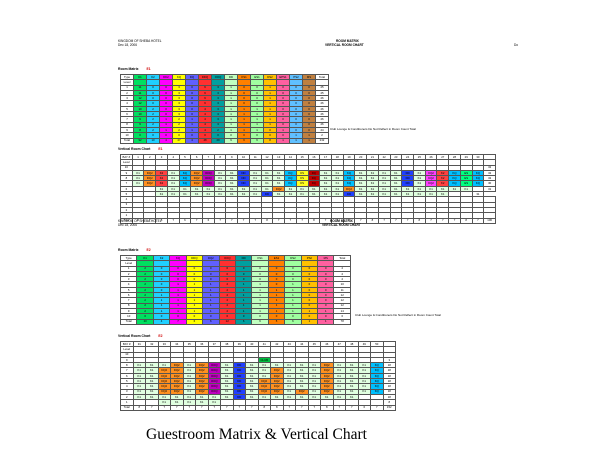 The image size is (600, 451). What do you see at coordinates (127, 45) in the screenshot?
I see `date-1: Dec 18, 2006` at bounding box center [127, 45].